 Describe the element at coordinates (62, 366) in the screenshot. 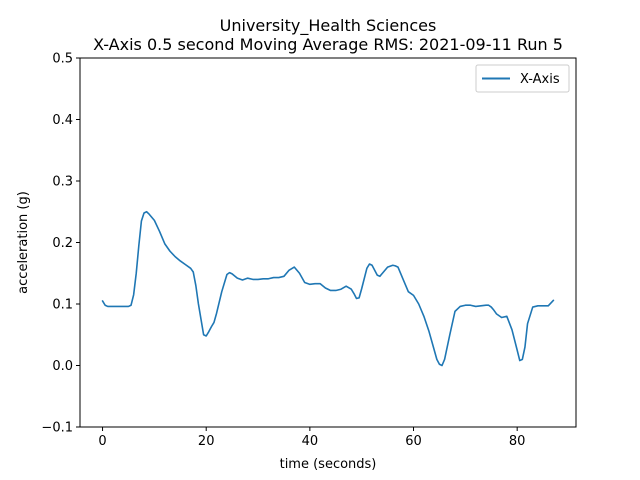

I see `y-tick-label: 0.0` at that location.